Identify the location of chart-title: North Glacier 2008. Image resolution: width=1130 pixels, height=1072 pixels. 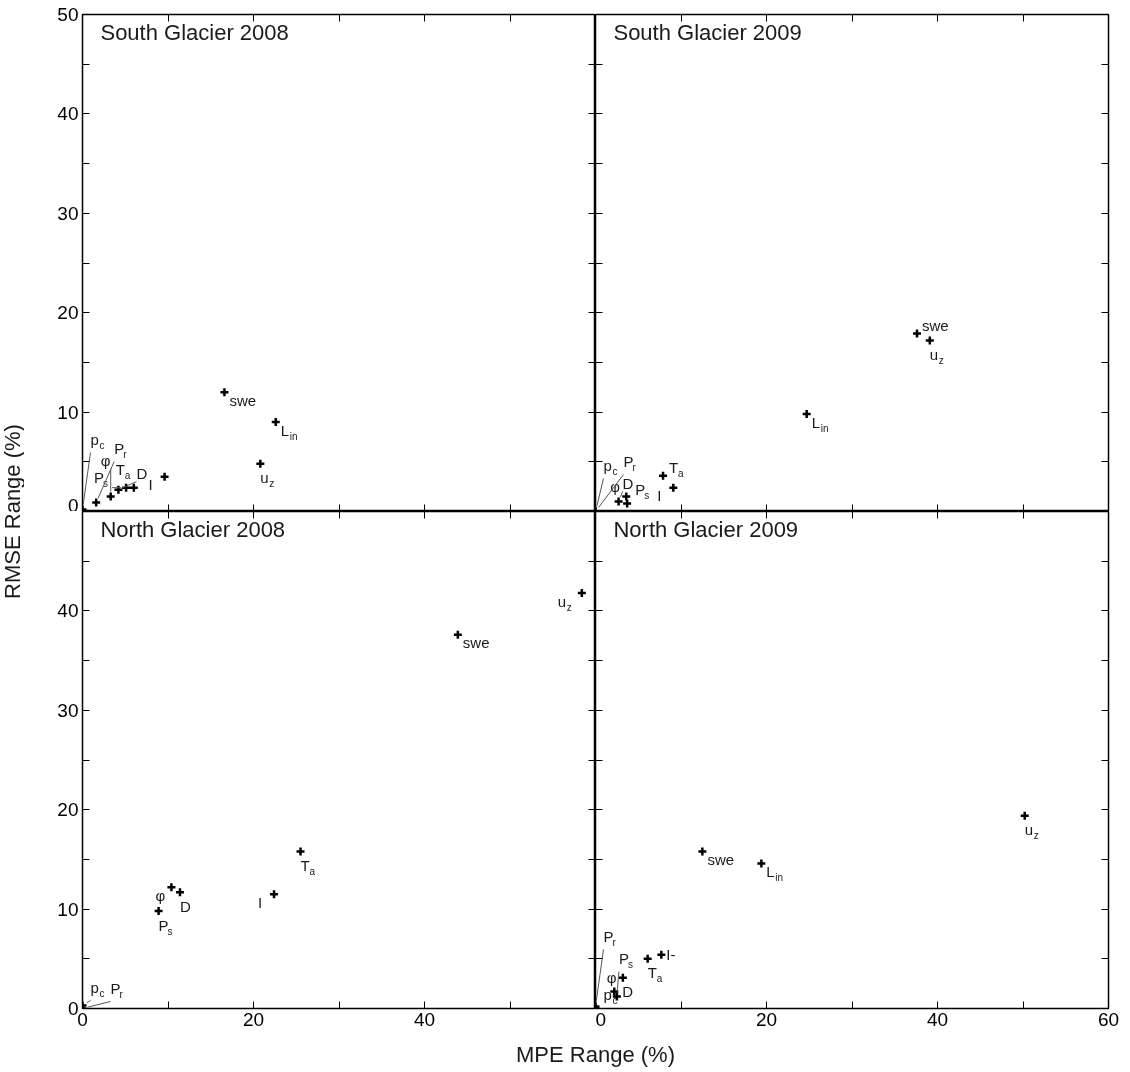
(193, 530).